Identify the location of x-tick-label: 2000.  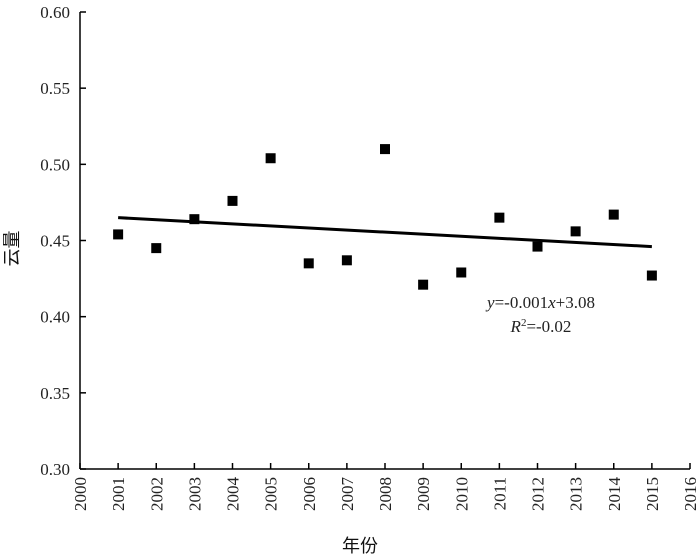
(80, 494).